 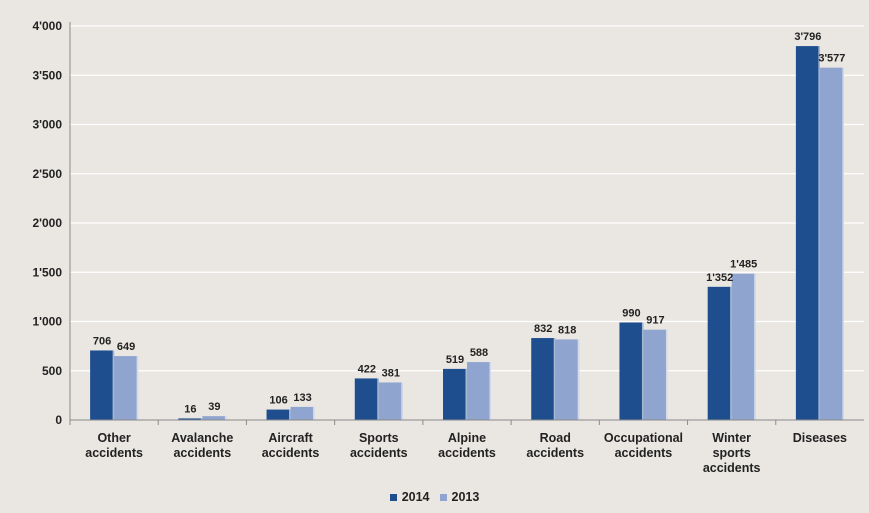 I want to click on y-axis-ticks: 0 500 1'000 1'500 2'000 2'500 3'000 3'500 4'000, so click(x=47, y=223).